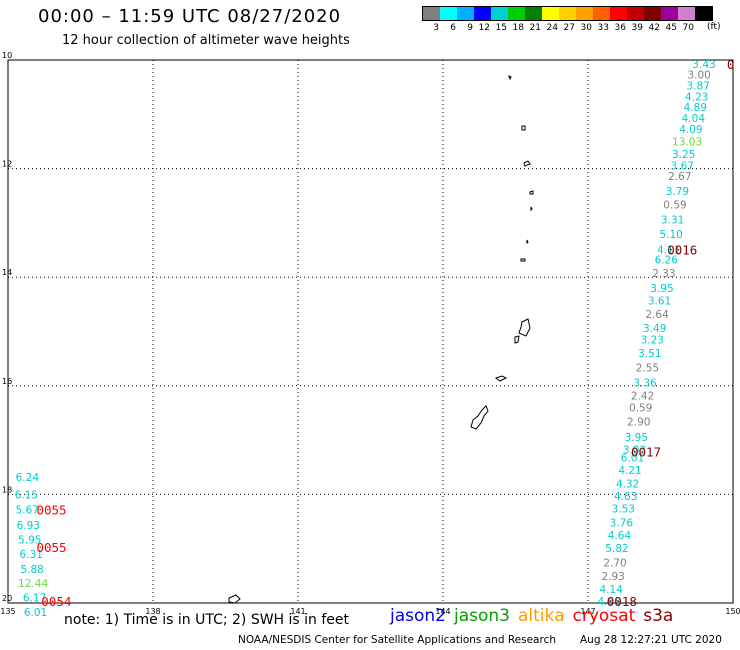  I want to click on wave-height-reading: 3.53, so click(623, 510).